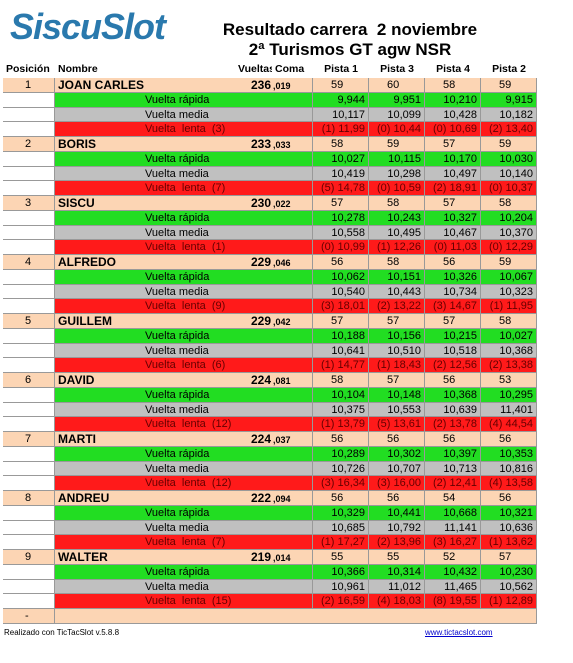  I want to click on track-laps: 60, so click(397, 85).